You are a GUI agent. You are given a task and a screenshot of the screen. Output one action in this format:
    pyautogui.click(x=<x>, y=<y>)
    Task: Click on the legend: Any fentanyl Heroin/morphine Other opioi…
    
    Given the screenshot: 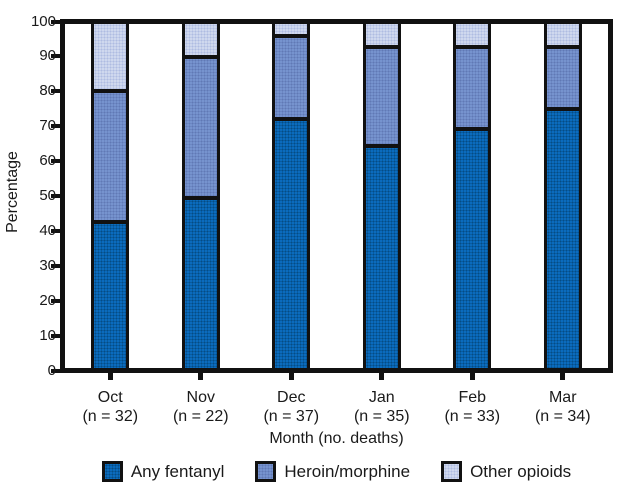 What is the action you would take?
    pyautogui.click(x=336, y=471)
    